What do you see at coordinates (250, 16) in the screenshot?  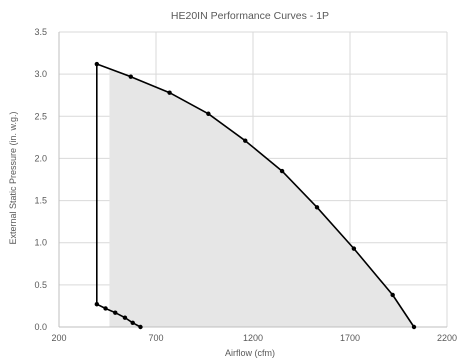 I see `chart-title: HE20IN Performance Curves - 1P` at bounding box center [250, 16].